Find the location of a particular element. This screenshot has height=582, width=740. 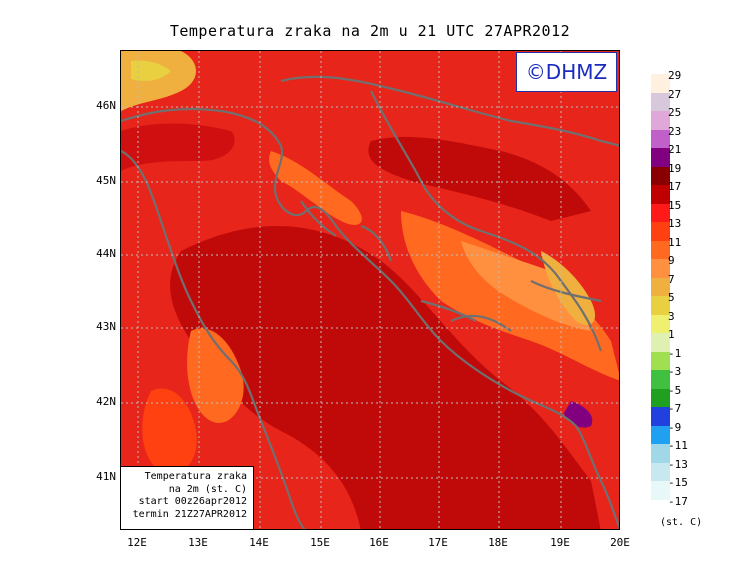

legend-level-label: -13 is located at coordinates (678, 464).